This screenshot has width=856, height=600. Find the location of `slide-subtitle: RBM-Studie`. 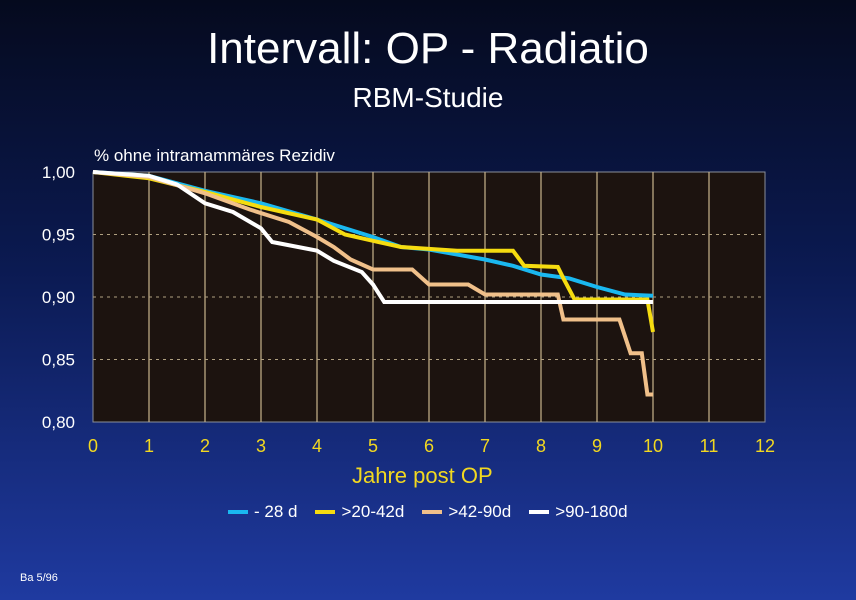

slide-subtitle: RBM-Studie is located at coordinates (428, 97).